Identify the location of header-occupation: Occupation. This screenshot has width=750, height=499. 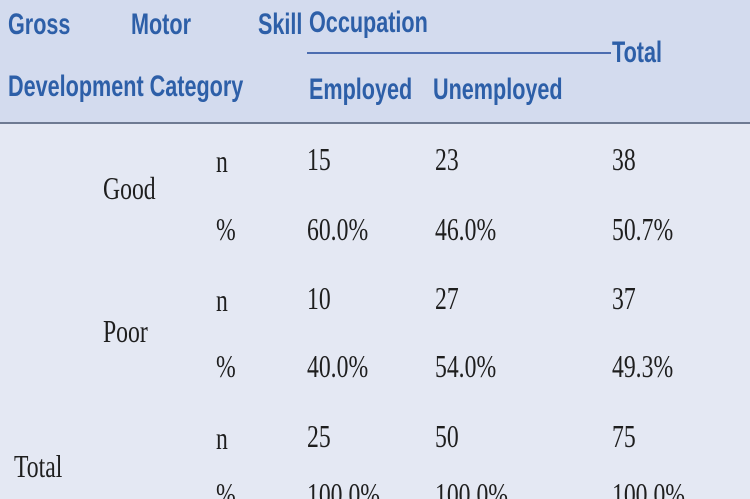
(368, 22).